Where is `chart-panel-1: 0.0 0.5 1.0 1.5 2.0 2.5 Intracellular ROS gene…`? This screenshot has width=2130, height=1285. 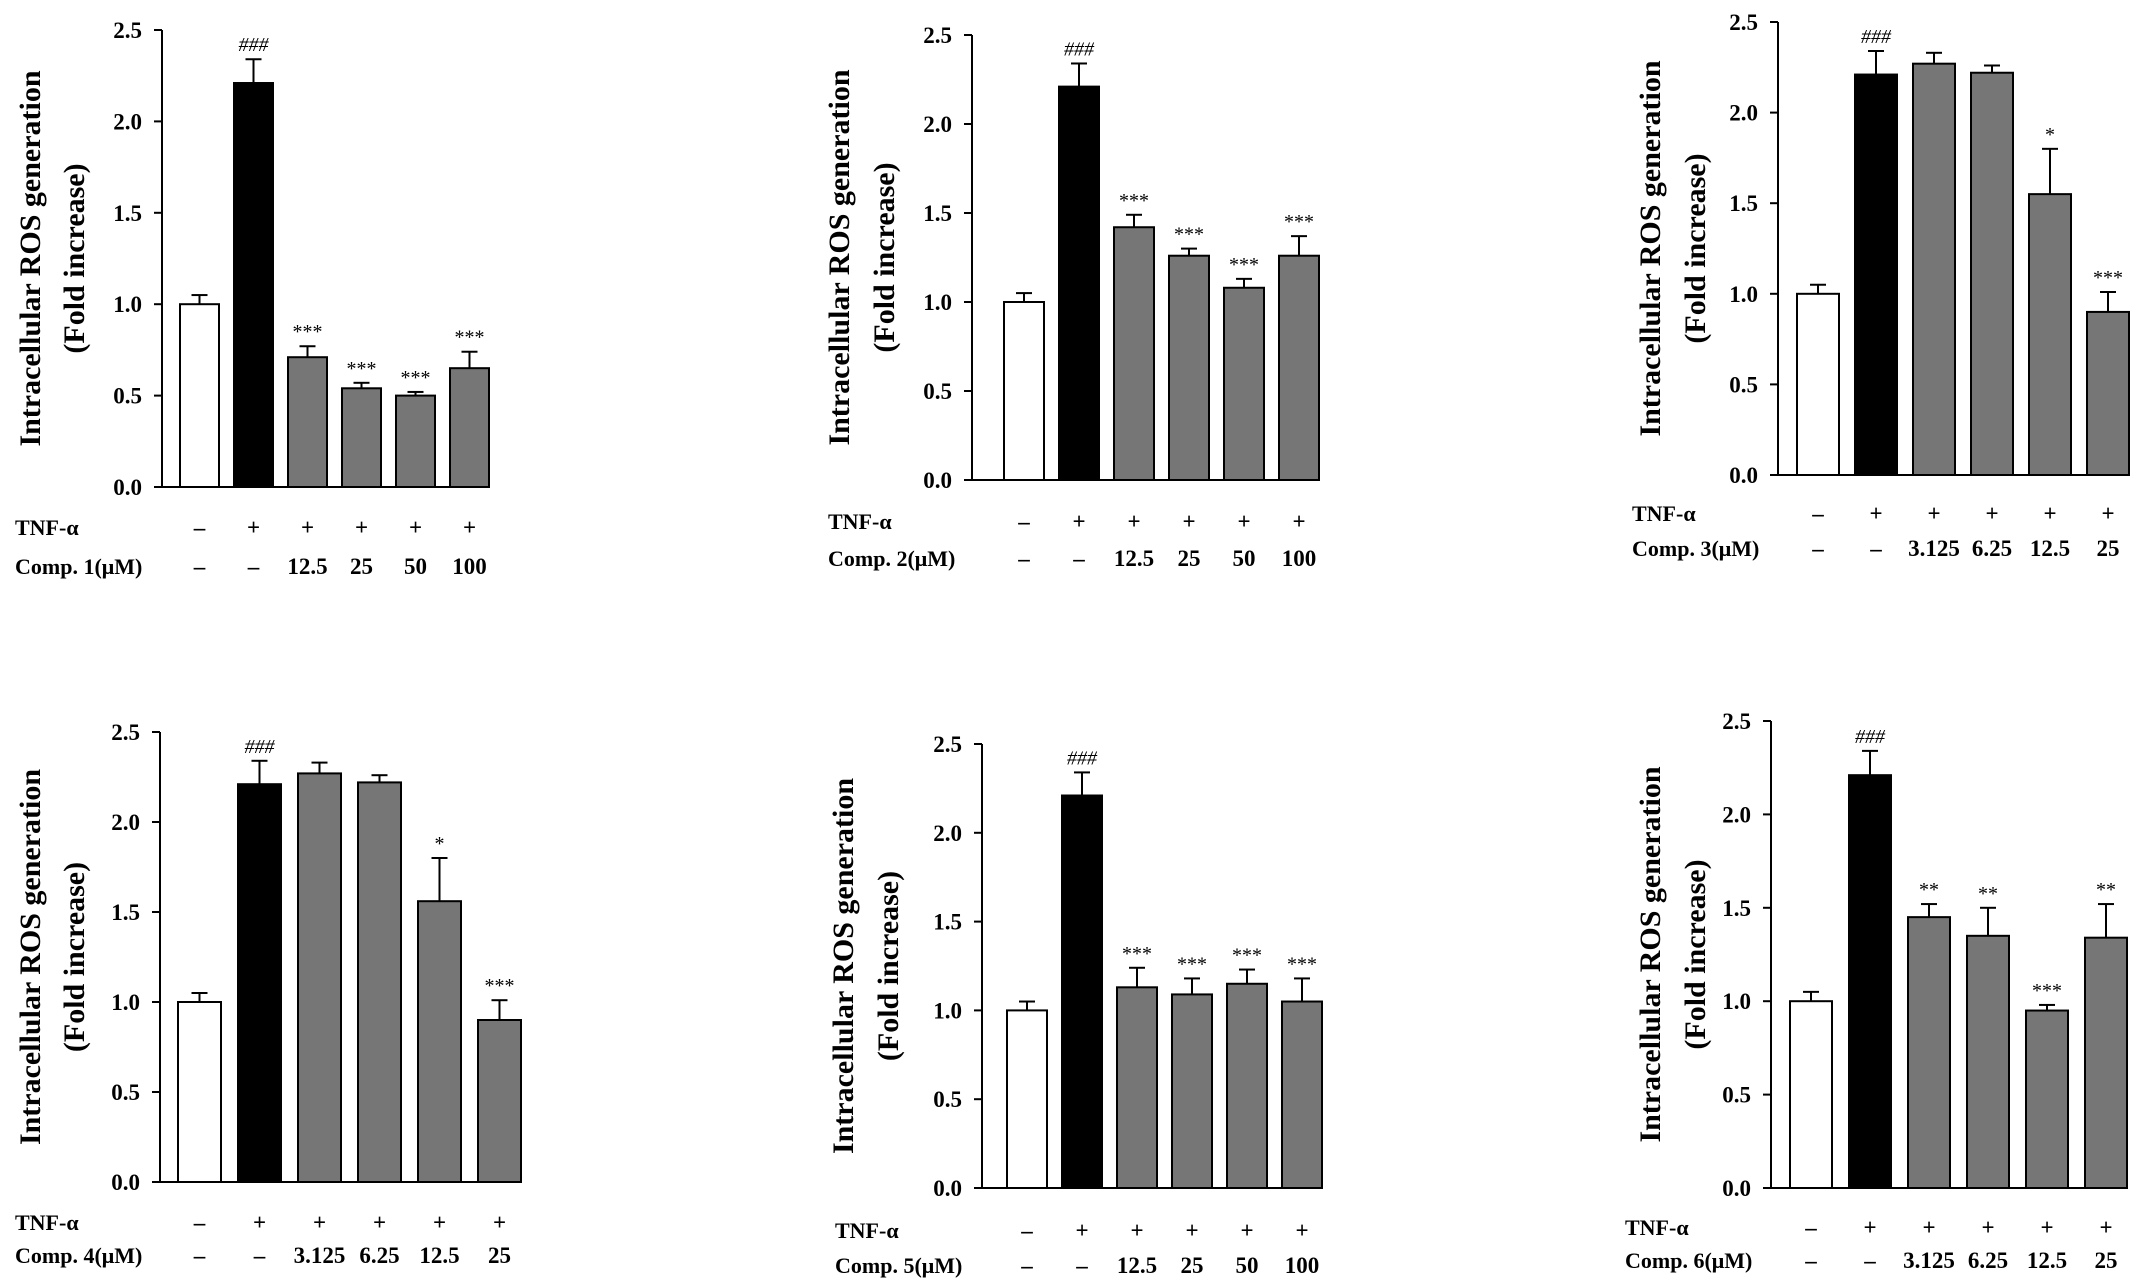 chart-panel-1: 0.0 0.5 1.0 1.5 2.0 2.5 Intracellular ROS gene… is located at coordinates (252, 298).